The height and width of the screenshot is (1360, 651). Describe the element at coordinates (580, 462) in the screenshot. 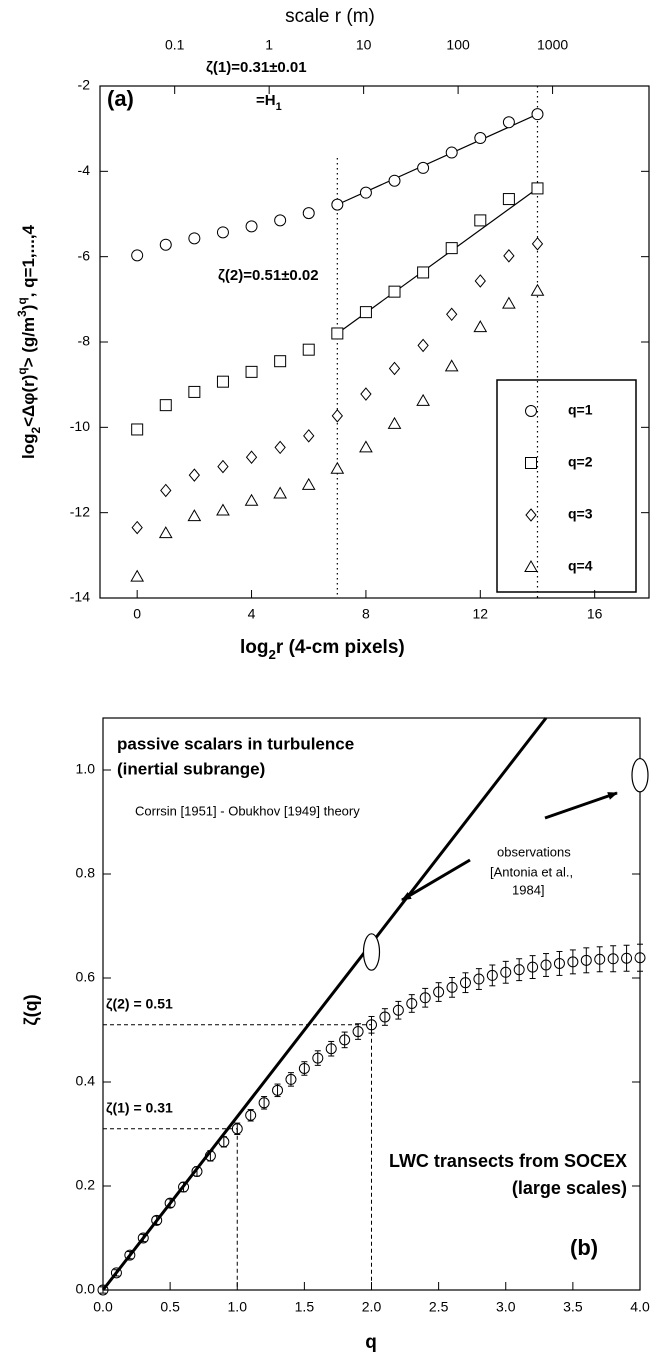

I see `legend-label: q=2` at that location.